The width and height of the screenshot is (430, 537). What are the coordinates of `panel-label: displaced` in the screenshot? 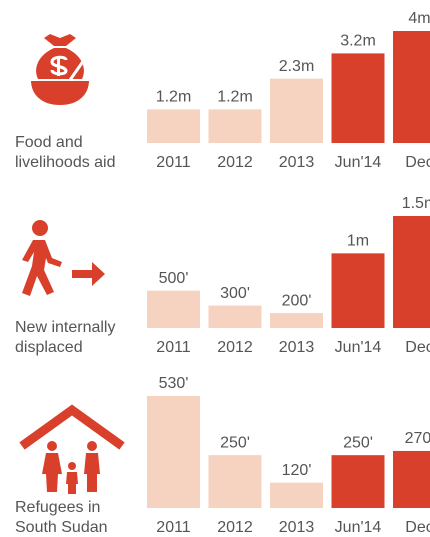 It's located at (49, 347).